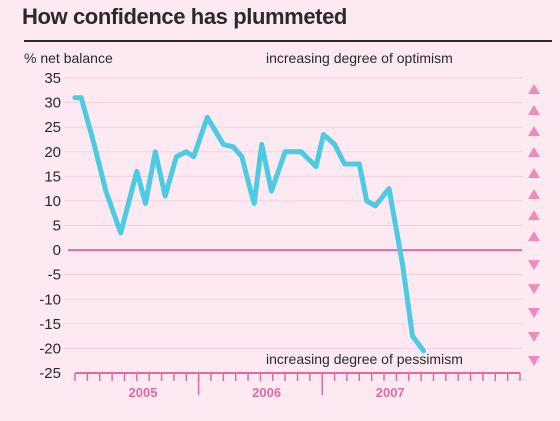 The height and width of the screenshot is (421, 560). What do you see at coordinates (50, 373) in the screenshot?
I see `y-tick-label: -25` at bounding box center [50, 373].